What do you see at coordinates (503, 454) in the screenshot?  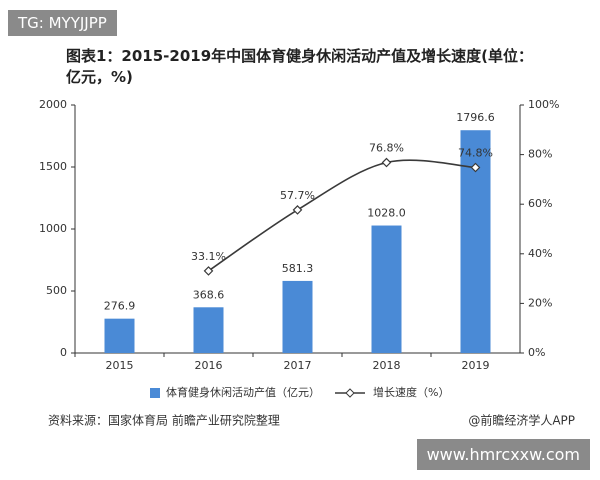 I see `watermark: www.hmrcxxw.com` at bounding box center [503, 454].